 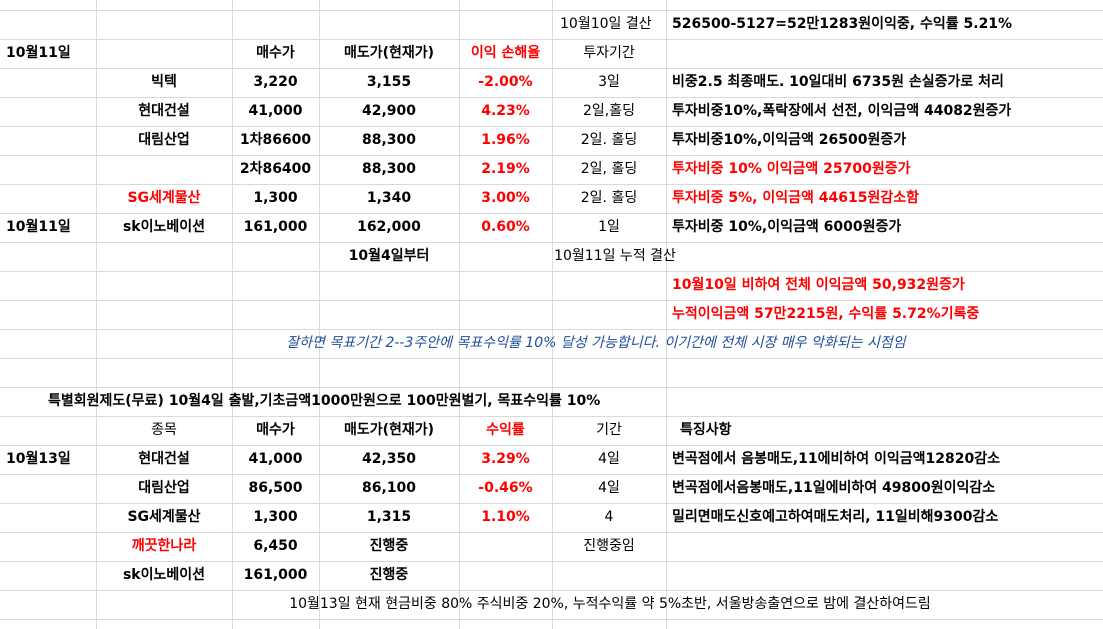 I want to click on return-rate-cell: 3.29%, so click(x=505, y=459).